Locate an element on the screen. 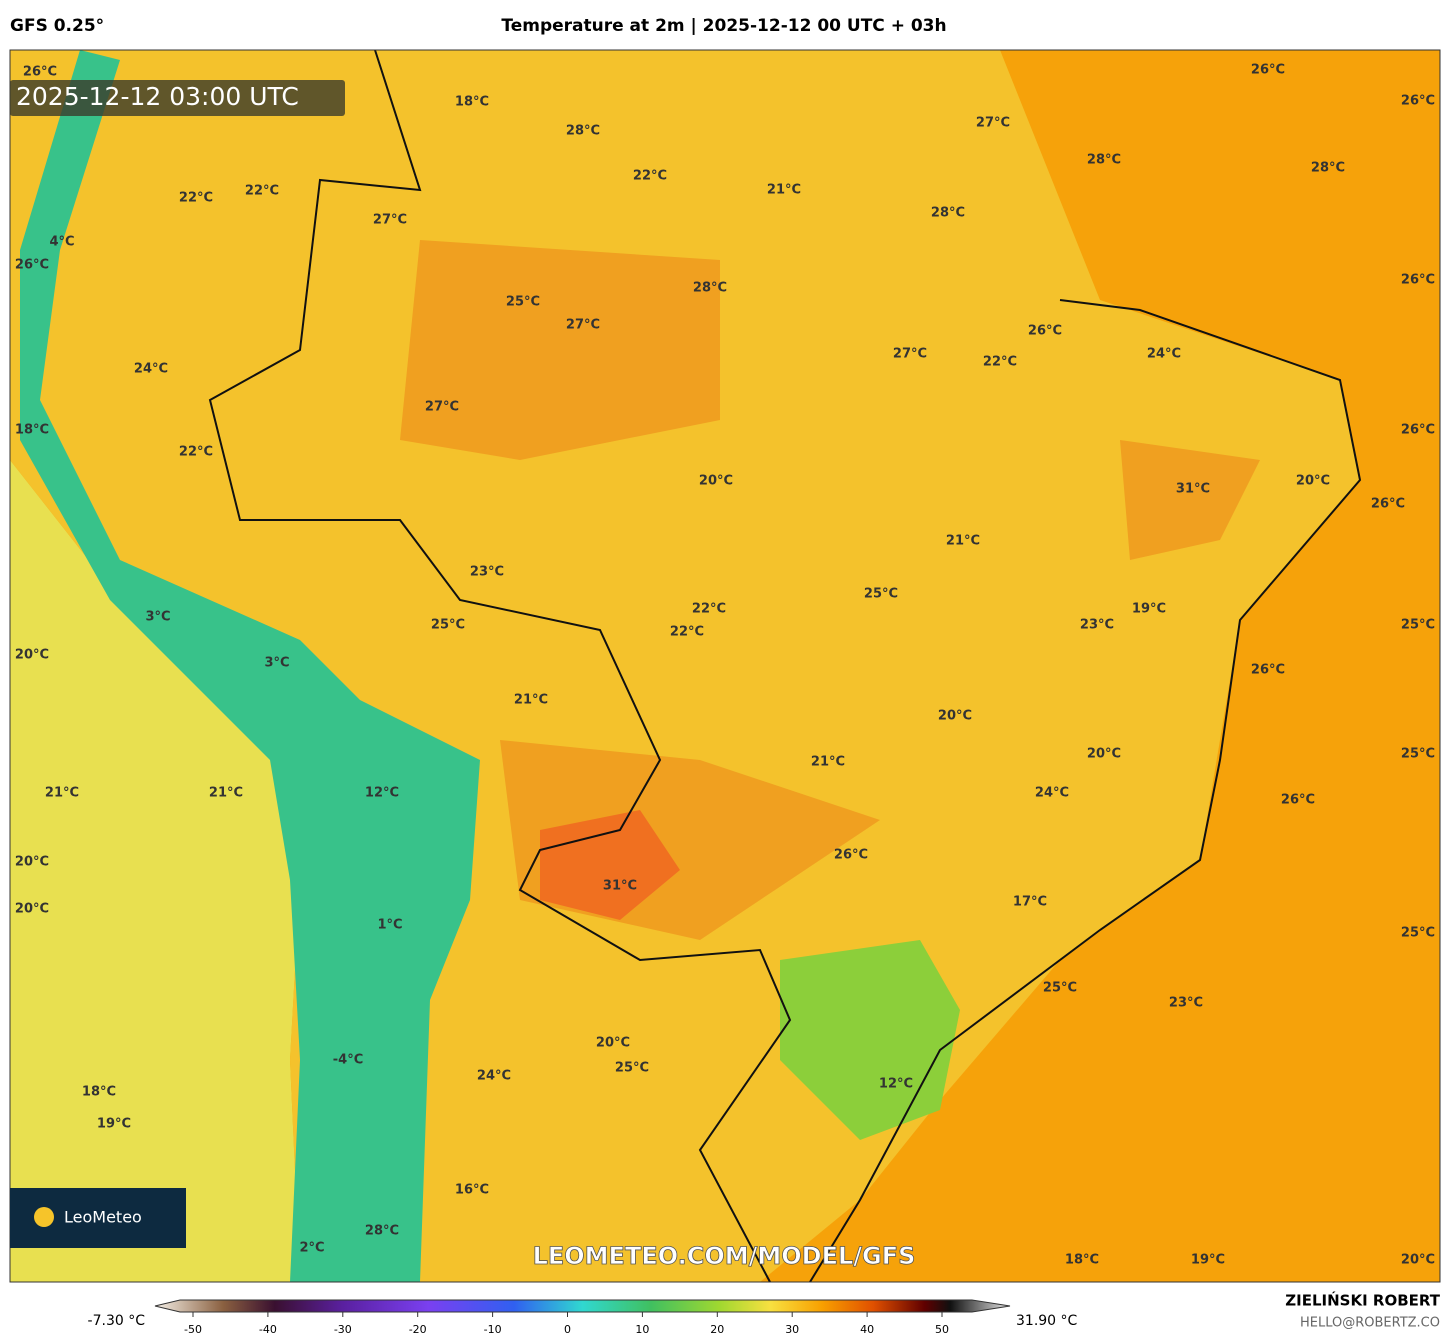 Image resolution: width=1449 pixels, height=1342 pixels. watermark: LEOMETEO.COM/MODEL/GFS is located at coordinates (724, 1256).